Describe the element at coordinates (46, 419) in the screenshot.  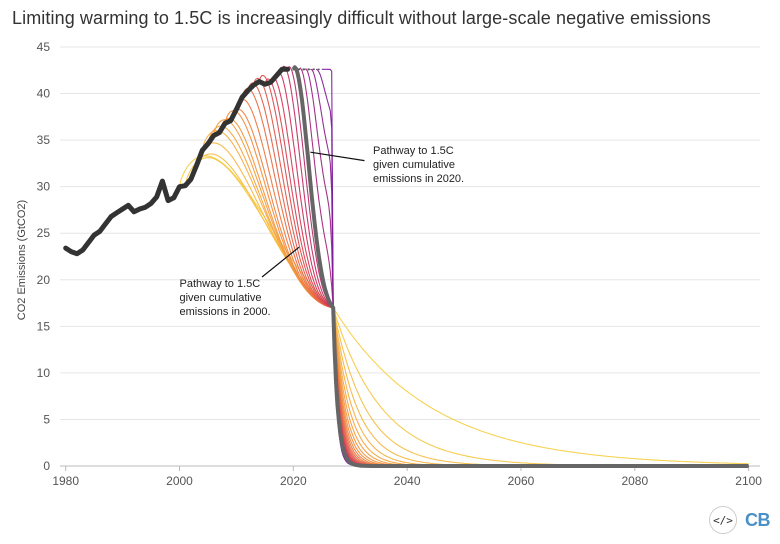
I see `y-tick-label: 5` at that location.